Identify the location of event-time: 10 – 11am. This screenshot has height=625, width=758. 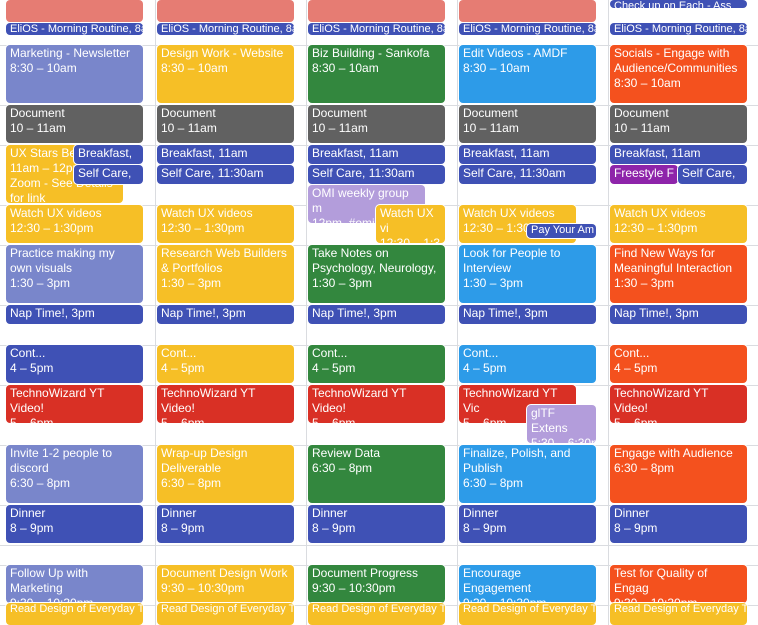
(340, 128).